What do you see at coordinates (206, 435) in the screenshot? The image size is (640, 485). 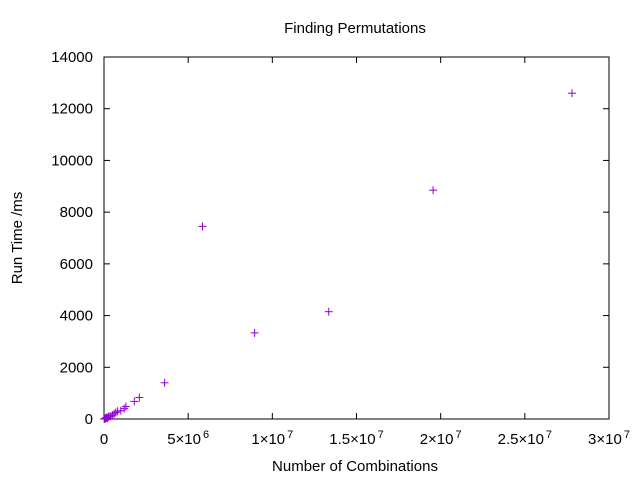 I see `x-tick-exponent: 6` at bounding box center [206, 435].